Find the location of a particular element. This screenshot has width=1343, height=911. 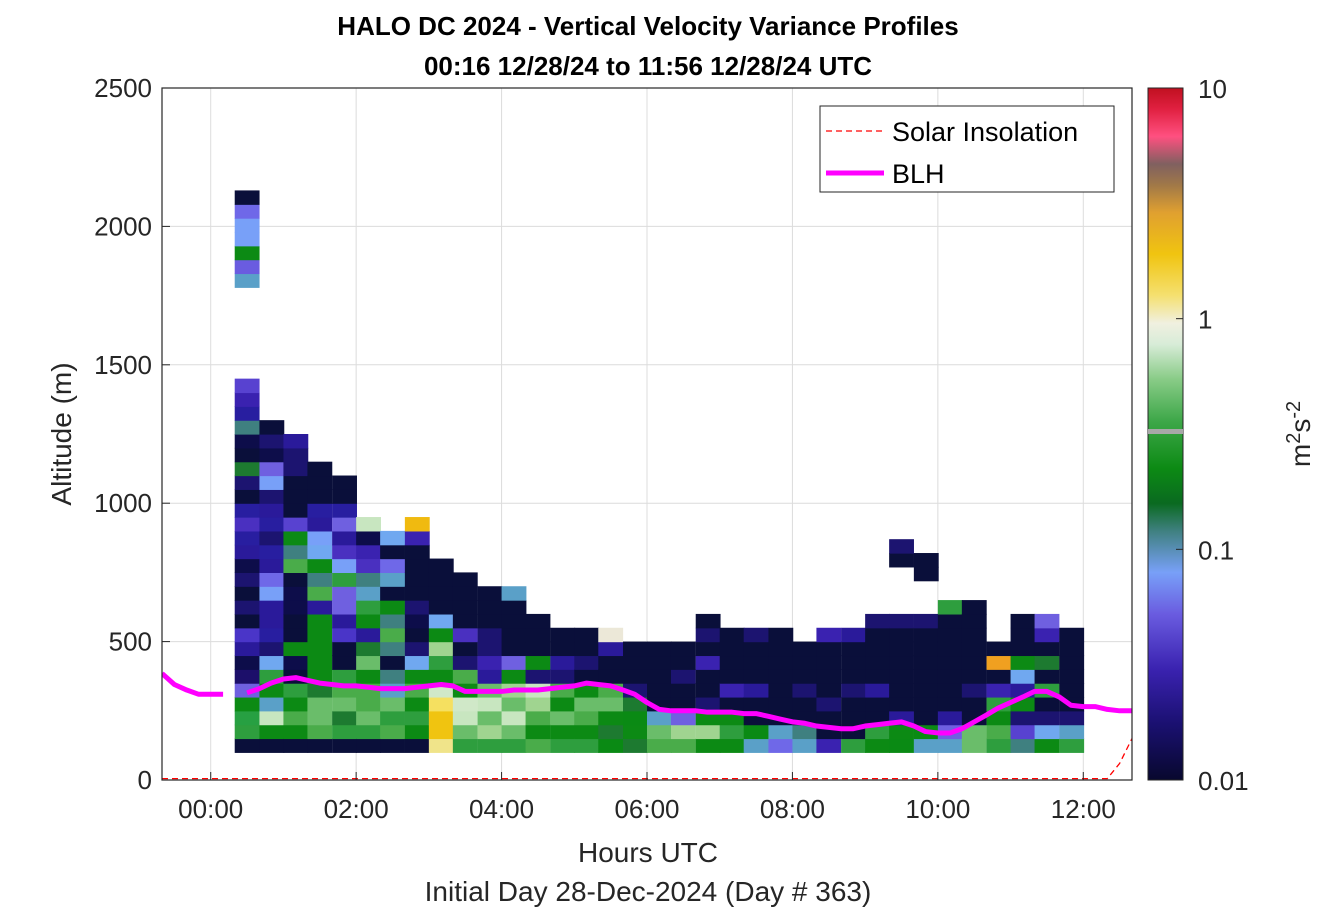

colorbar-tick-label-1: 0.1 is located at coordinates (1216, 550).